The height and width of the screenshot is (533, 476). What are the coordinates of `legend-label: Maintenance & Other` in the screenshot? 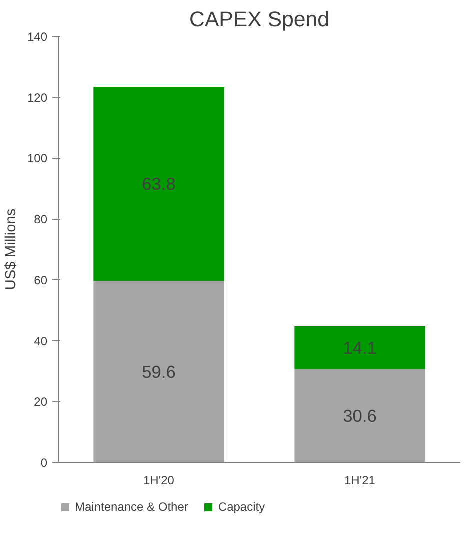 It's located at (131, 507).